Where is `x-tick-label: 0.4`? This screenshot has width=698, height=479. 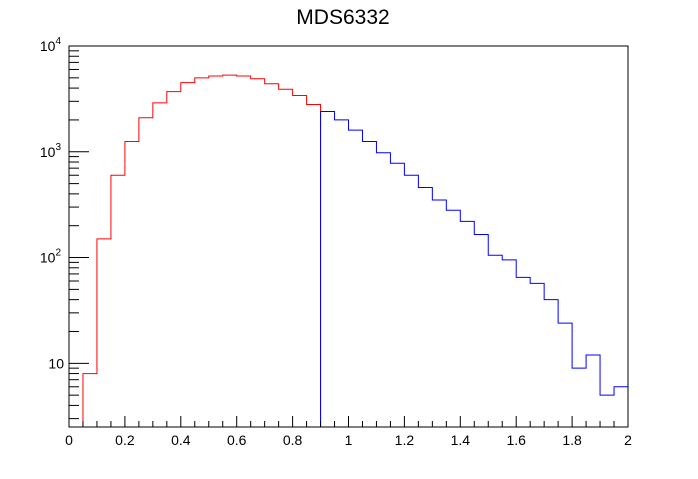
x-tick-label: 0.4 is located at coordinates (181, 440).